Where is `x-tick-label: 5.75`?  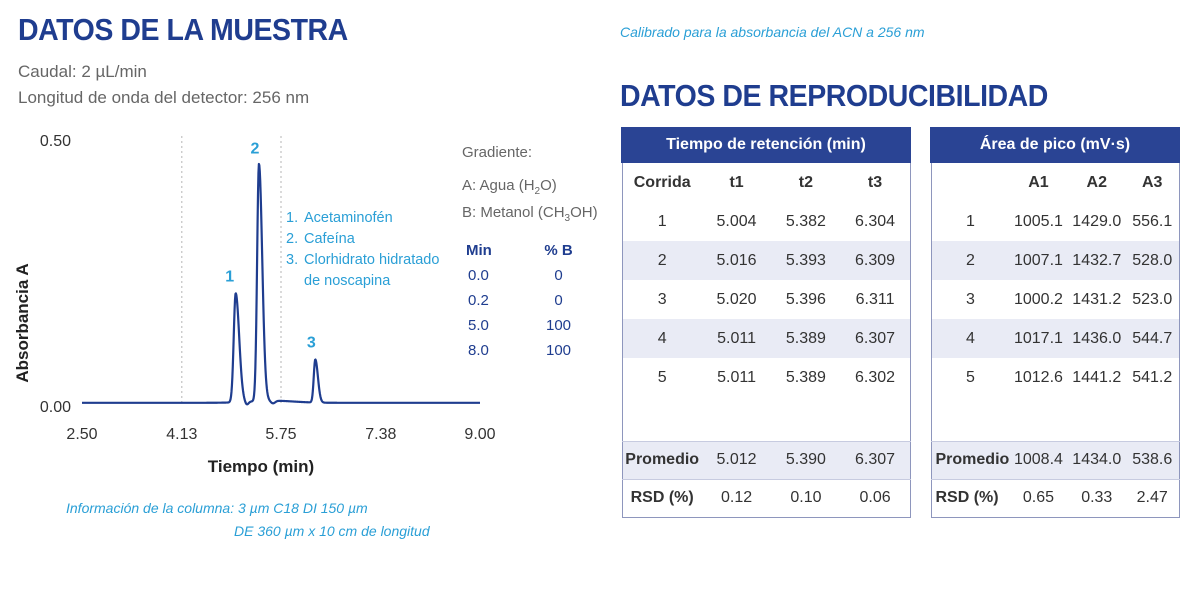
x-tick-label: 5.75 is located at coordinates (280, 434).